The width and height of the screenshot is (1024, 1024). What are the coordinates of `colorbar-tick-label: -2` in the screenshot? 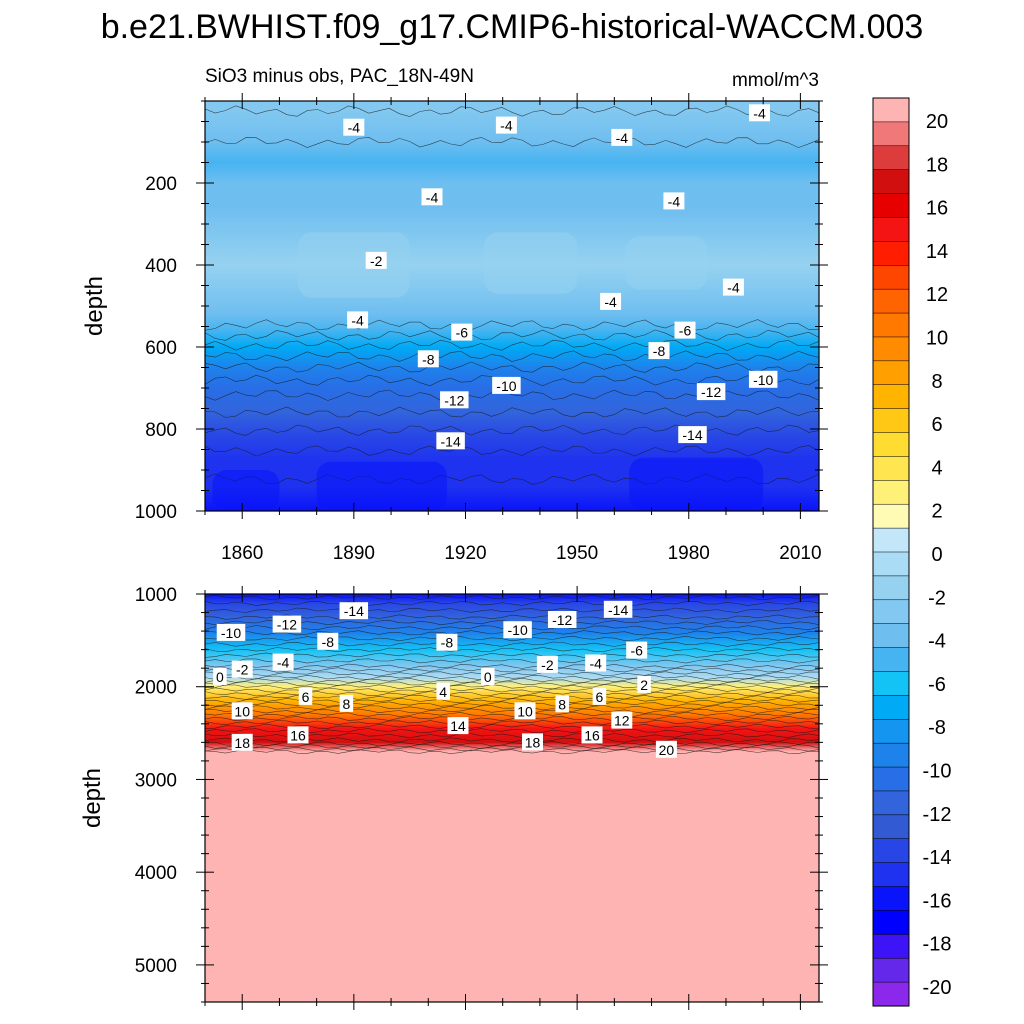 It's located at (937, 598).